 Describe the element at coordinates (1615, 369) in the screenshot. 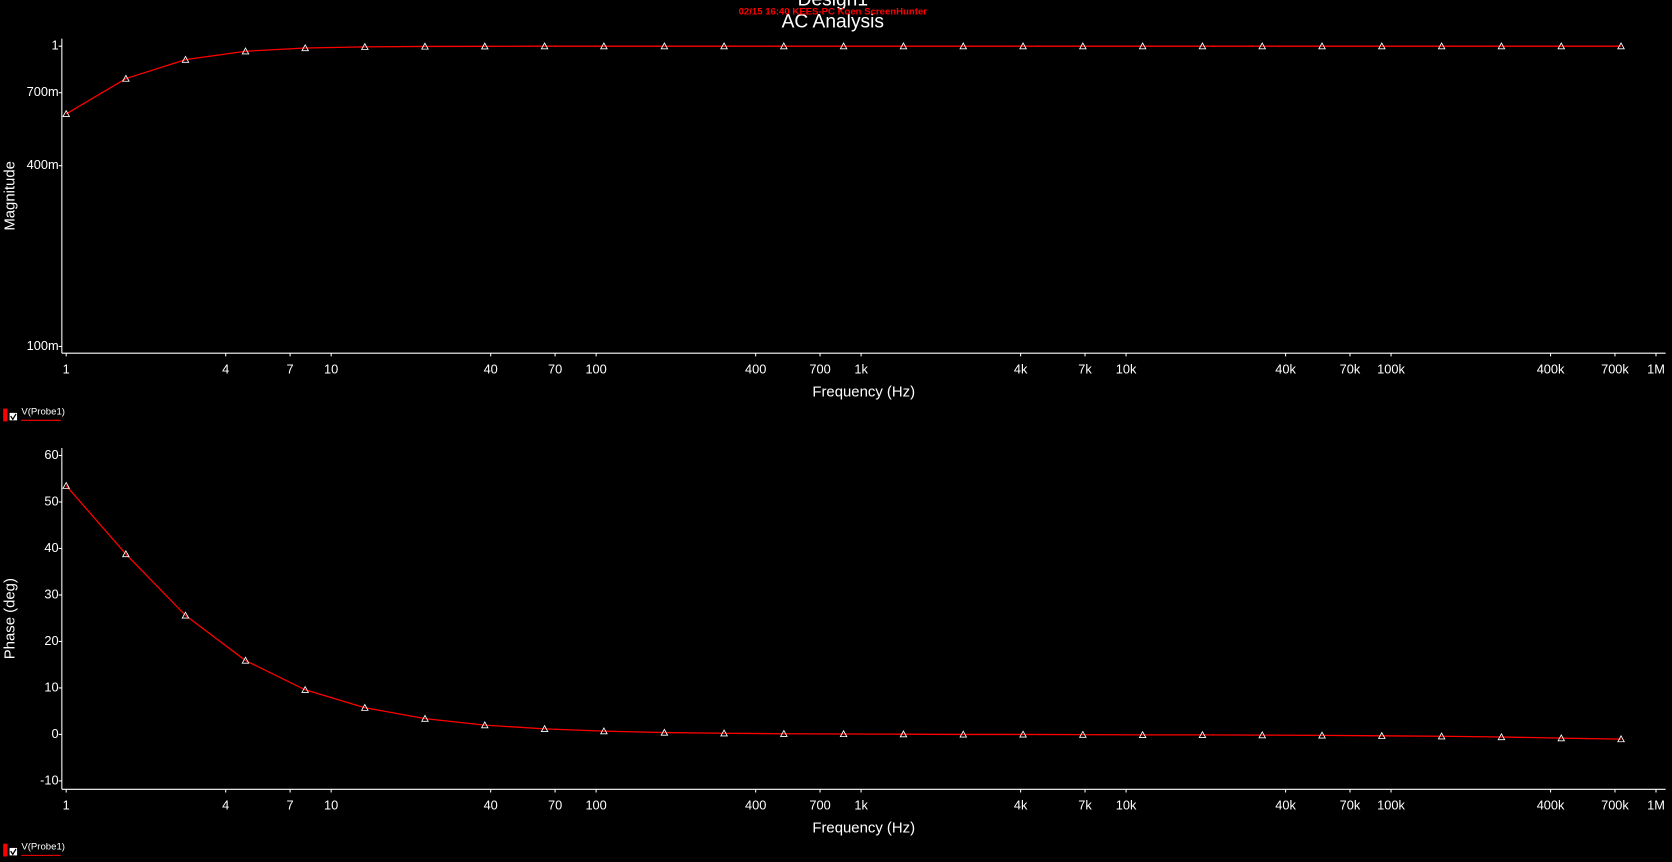

I see `x-tick-label: 700k` at that location.